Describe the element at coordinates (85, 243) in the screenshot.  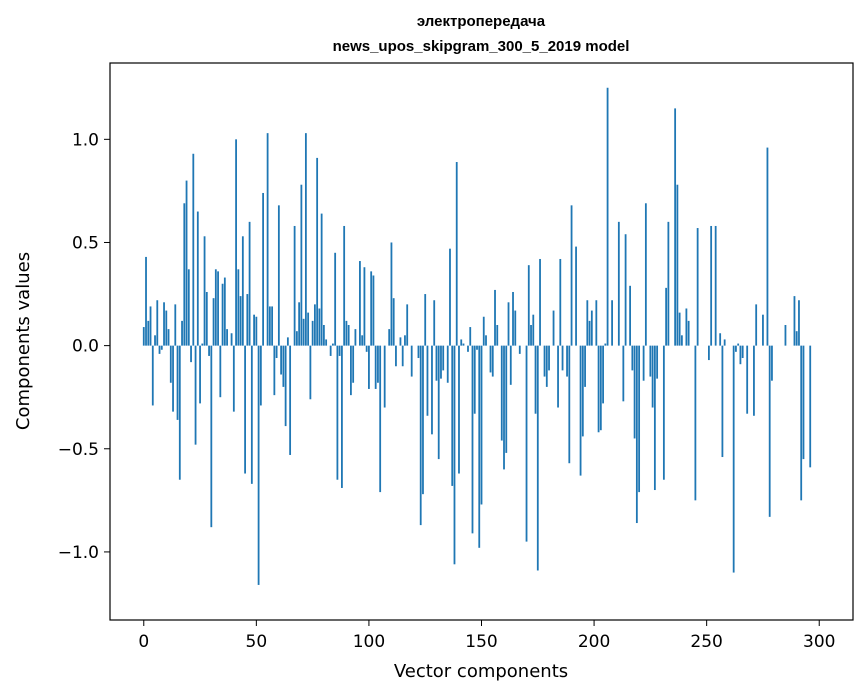
I see `y-tick-label: 0.5` at that location.